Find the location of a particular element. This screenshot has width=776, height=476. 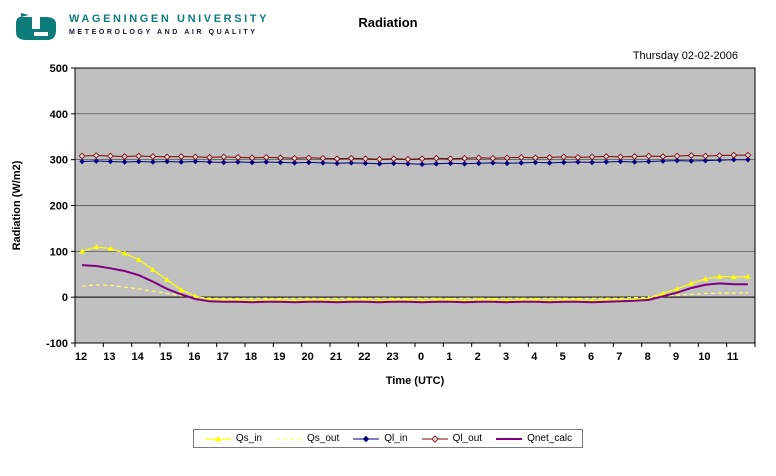

legend-item-qs_out: Qs_out is located at coordinates (307, 438).